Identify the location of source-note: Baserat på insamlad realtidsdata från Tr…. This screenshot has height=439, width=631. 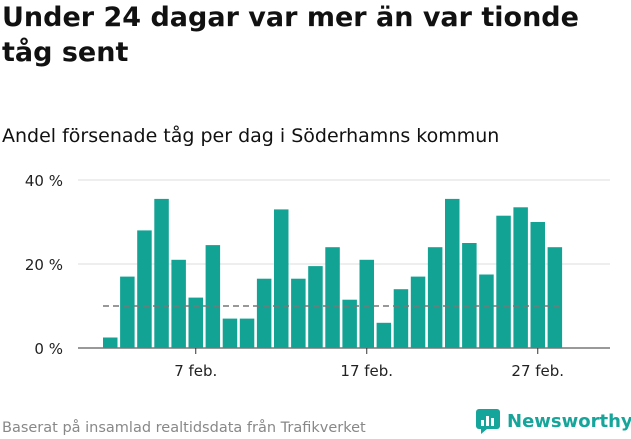
(184, 428).